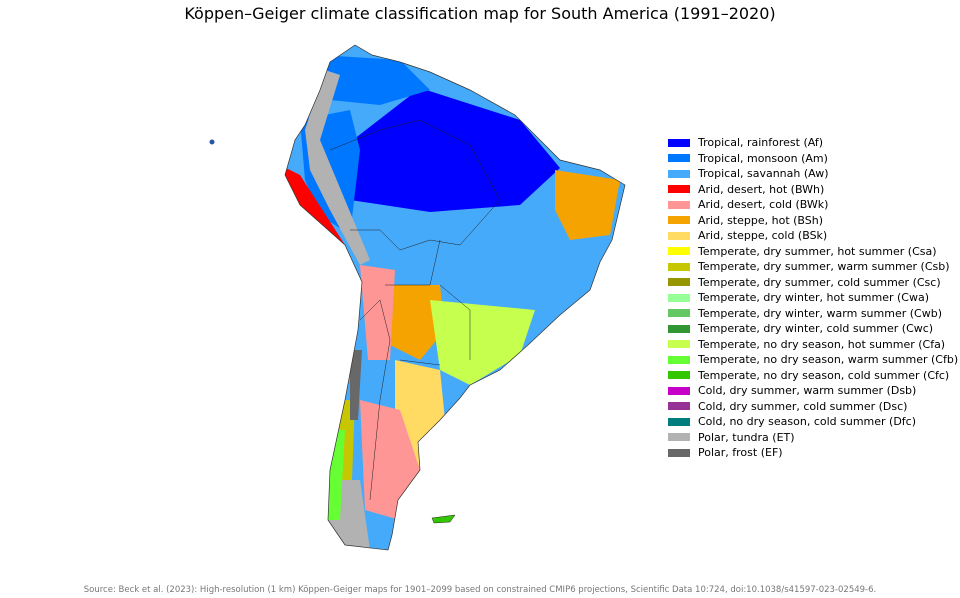 The image size is (960, 598). I want to click on zone-am-north, so click(375, 80).